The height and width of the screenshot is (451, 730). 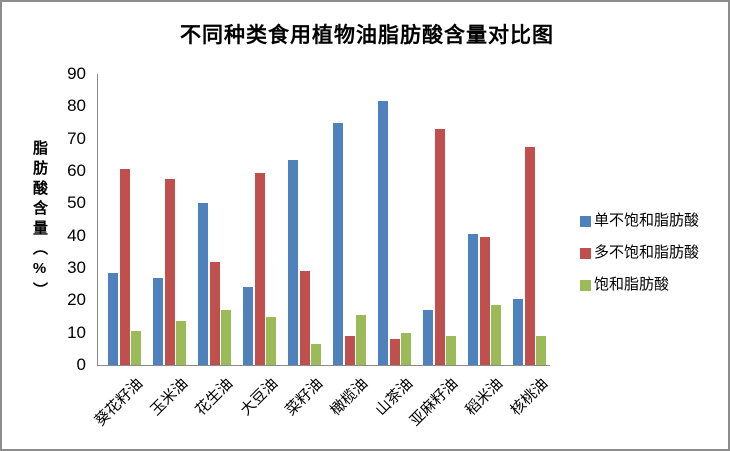 I want to click on y-axis-title: 脂肪酸含量（%）, so click(x=39, y=221).